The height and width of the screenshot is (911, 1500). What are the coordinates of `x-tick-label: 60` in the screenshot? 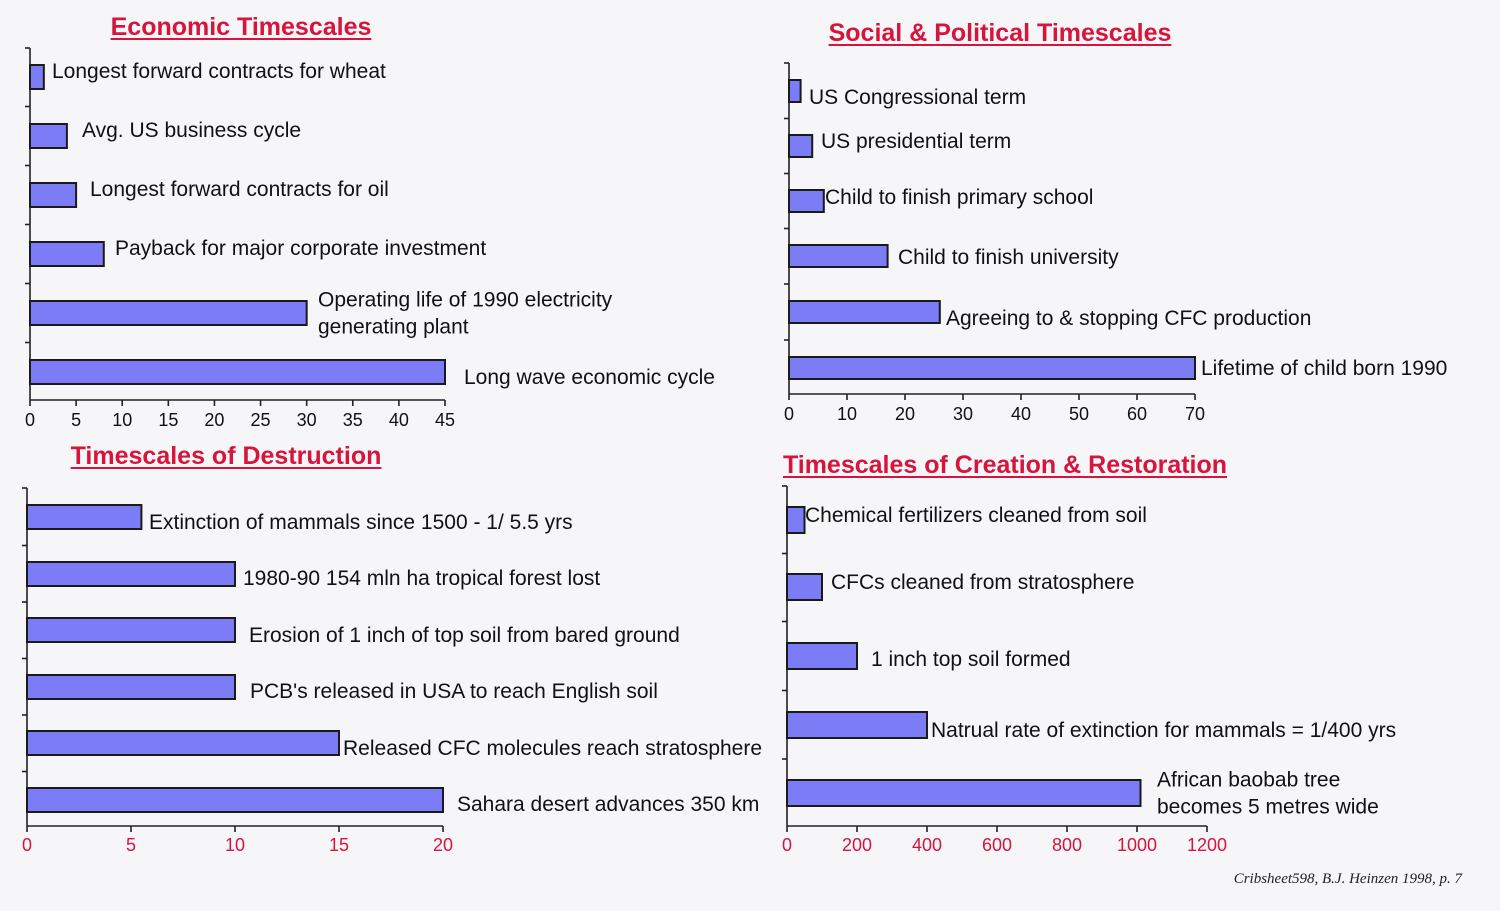 It's located at (1137, 414).